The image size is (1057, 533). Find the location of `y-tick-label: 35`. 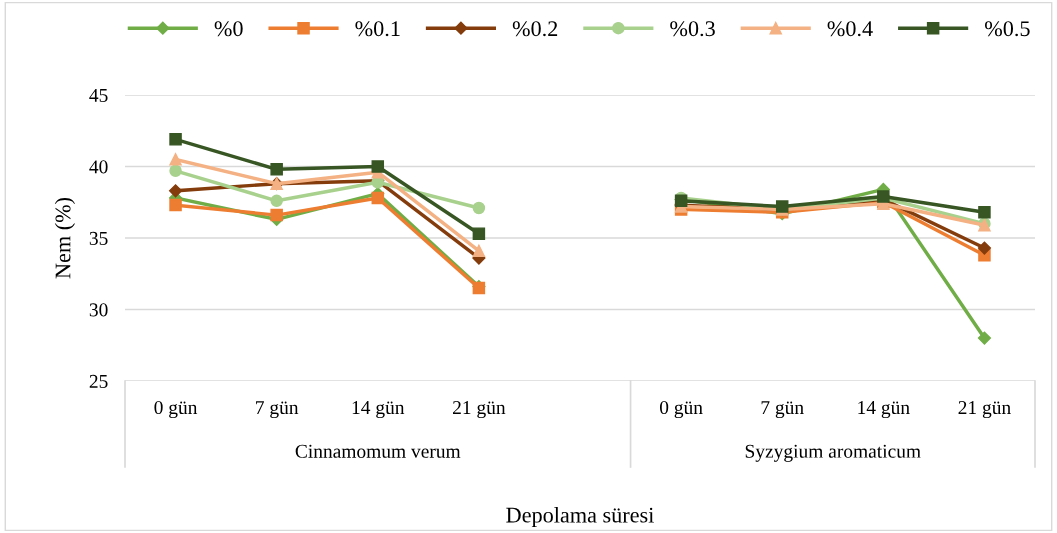

y-tick-label: 35 is located at coordinates (98, 238).